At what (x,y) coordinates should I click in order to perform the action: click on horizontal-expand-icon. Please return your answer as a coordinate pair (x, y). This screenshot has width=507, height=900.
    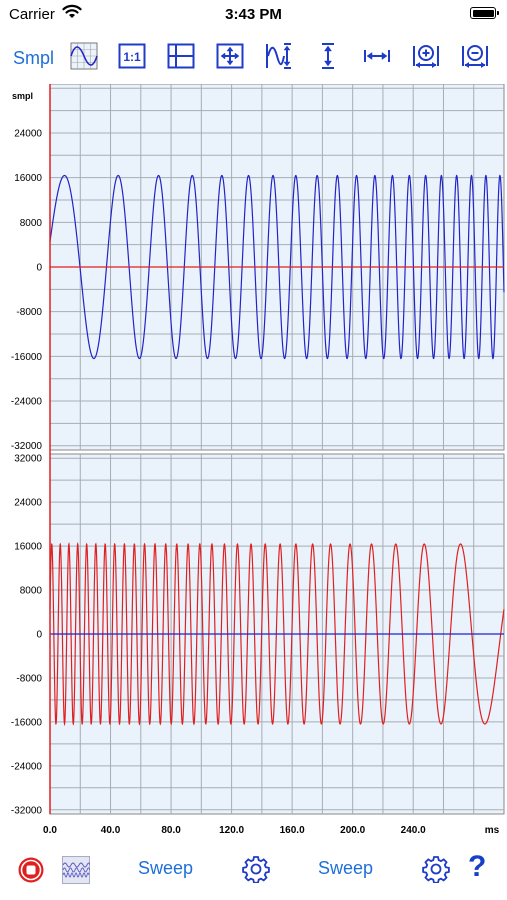
    Looking at the image, I should click on (377, 56).